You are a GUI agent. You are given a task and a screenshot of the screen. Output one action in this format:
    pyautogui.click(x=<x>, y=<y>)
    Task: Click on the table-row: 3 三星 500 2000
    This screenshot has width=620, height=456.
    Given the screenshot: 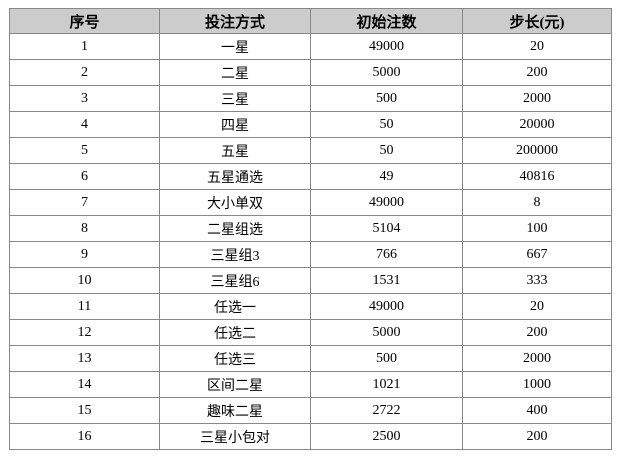 What is the action you would take?
    pyautogui.click(x=310, y=98)
    